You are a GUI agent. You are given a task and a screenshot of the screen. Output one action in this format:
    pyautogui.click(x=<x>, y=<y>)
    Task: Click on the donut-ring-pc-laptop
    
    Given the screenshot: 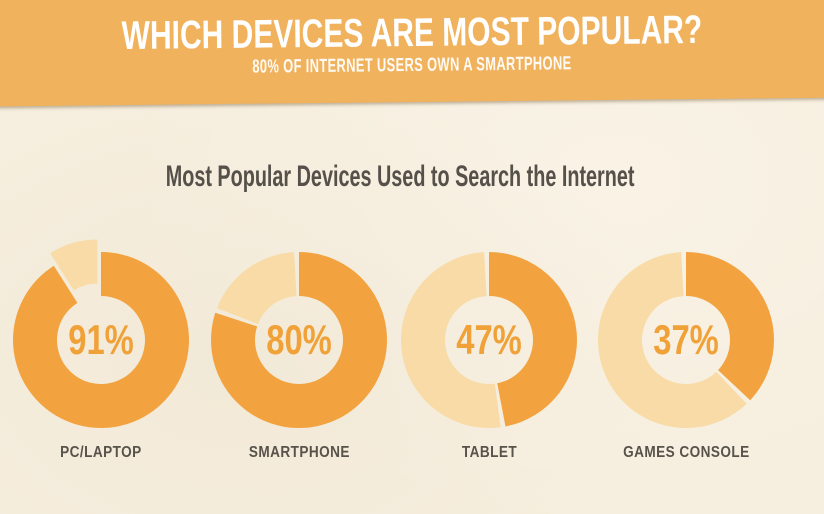 What is the action you would take?
    pyautogui.click(x=101, y=333)
    